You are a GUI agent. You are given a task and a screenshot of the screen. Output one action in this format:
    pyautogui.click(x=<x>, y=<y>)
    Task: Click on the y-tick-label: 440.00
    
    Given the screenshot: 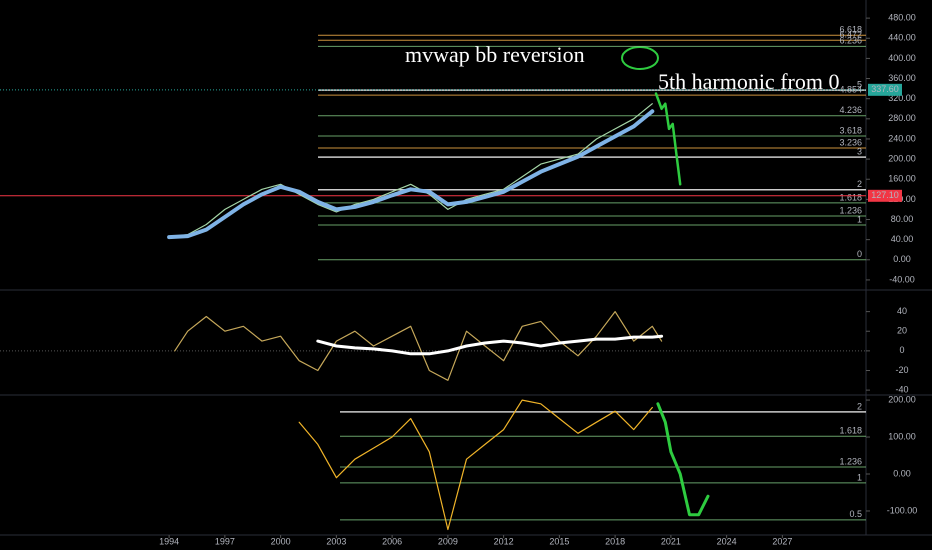 What is the action you would take?
    pyautogui.click(x=902, y=38)
    